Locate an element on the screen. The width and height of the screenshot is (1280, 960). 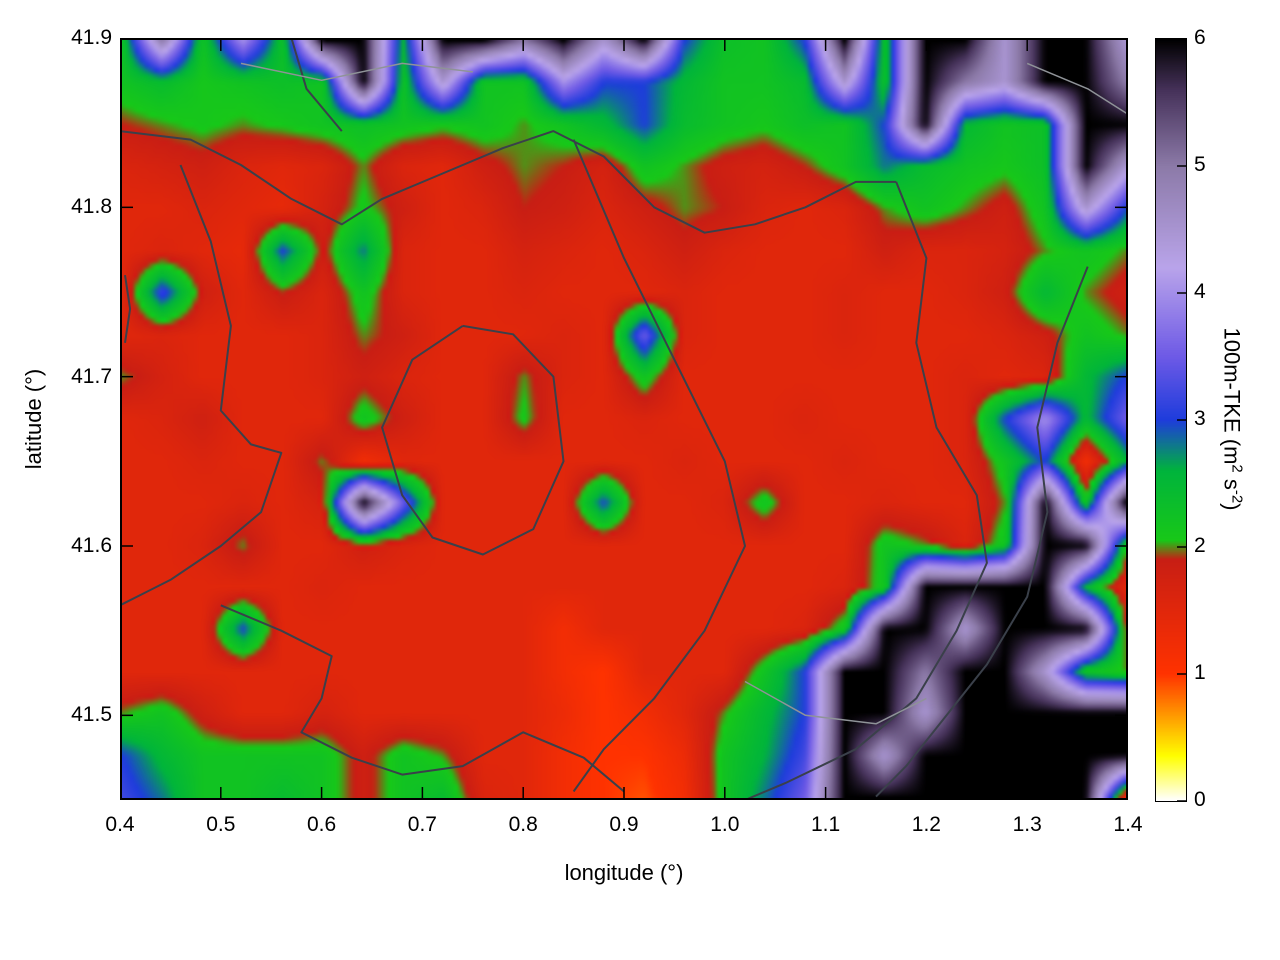
y-tick-label: 41.5 is located at coordinates (91, 715).